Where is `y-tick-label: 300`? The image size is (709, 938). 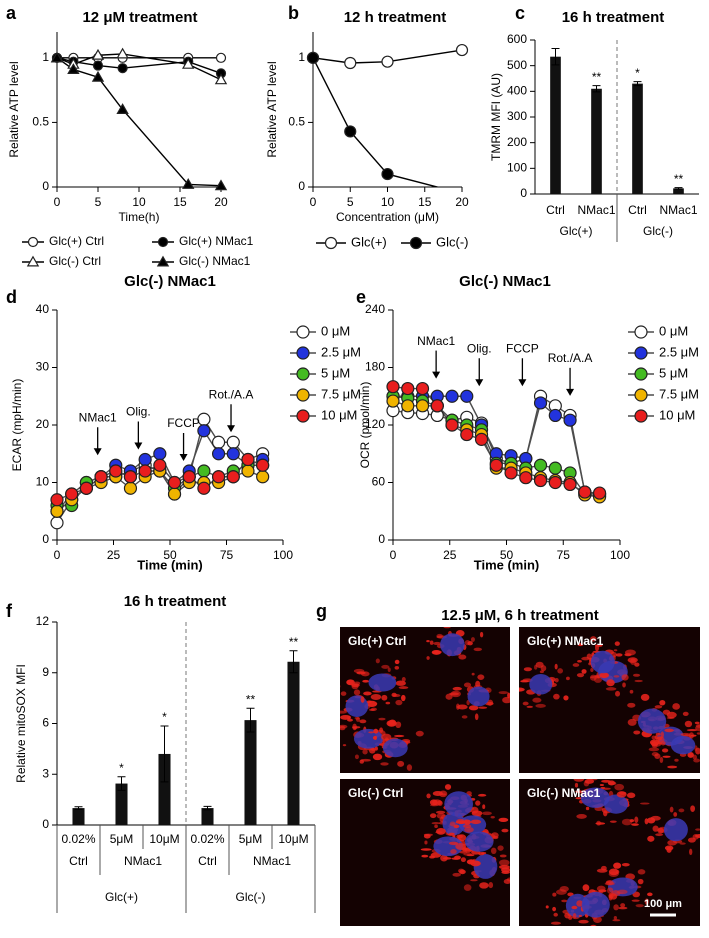
y-tick-label: 300 is located at coordinates (517, 116).